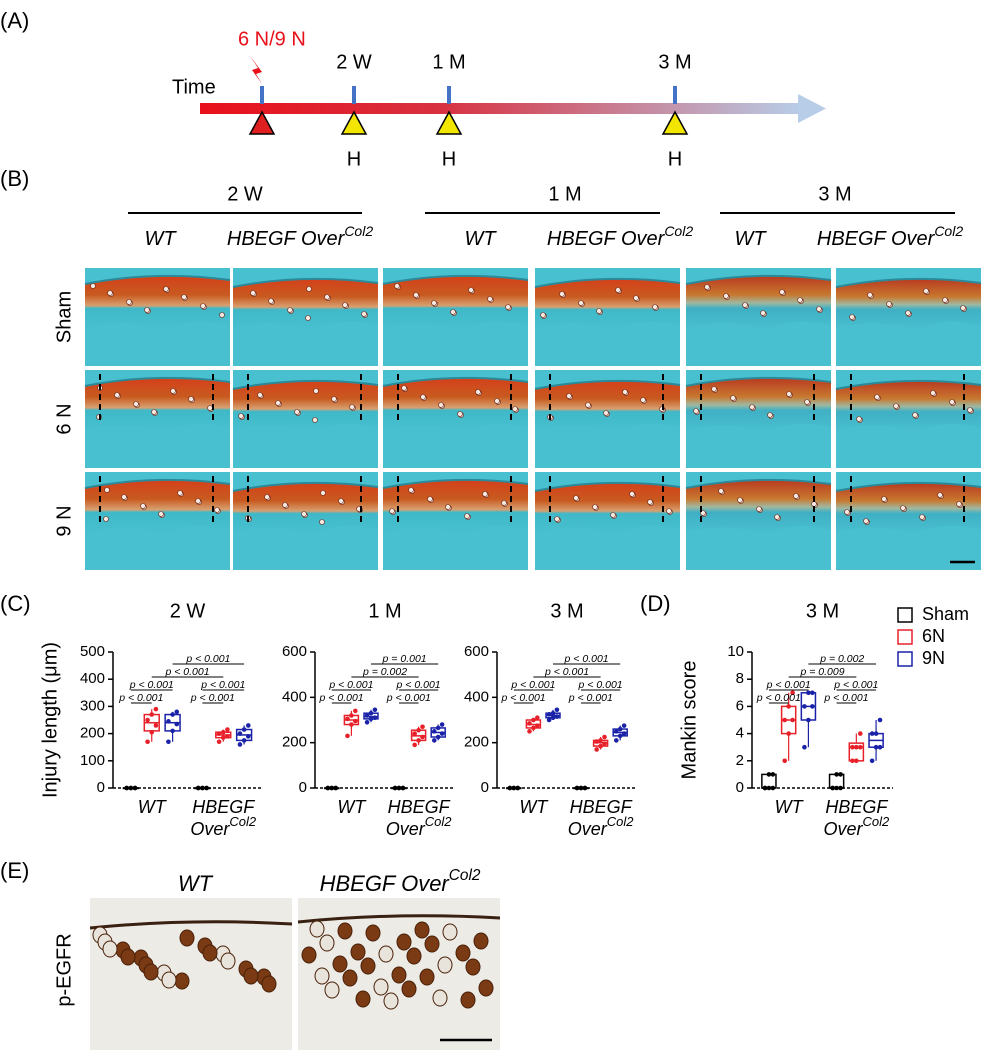 The width and height of the screenshot is (1004, 1050). What do you see at coordinates (358, 231) in the screenshot?
I see `genotype-superscript: Col2` at bounding box center [358, 231].